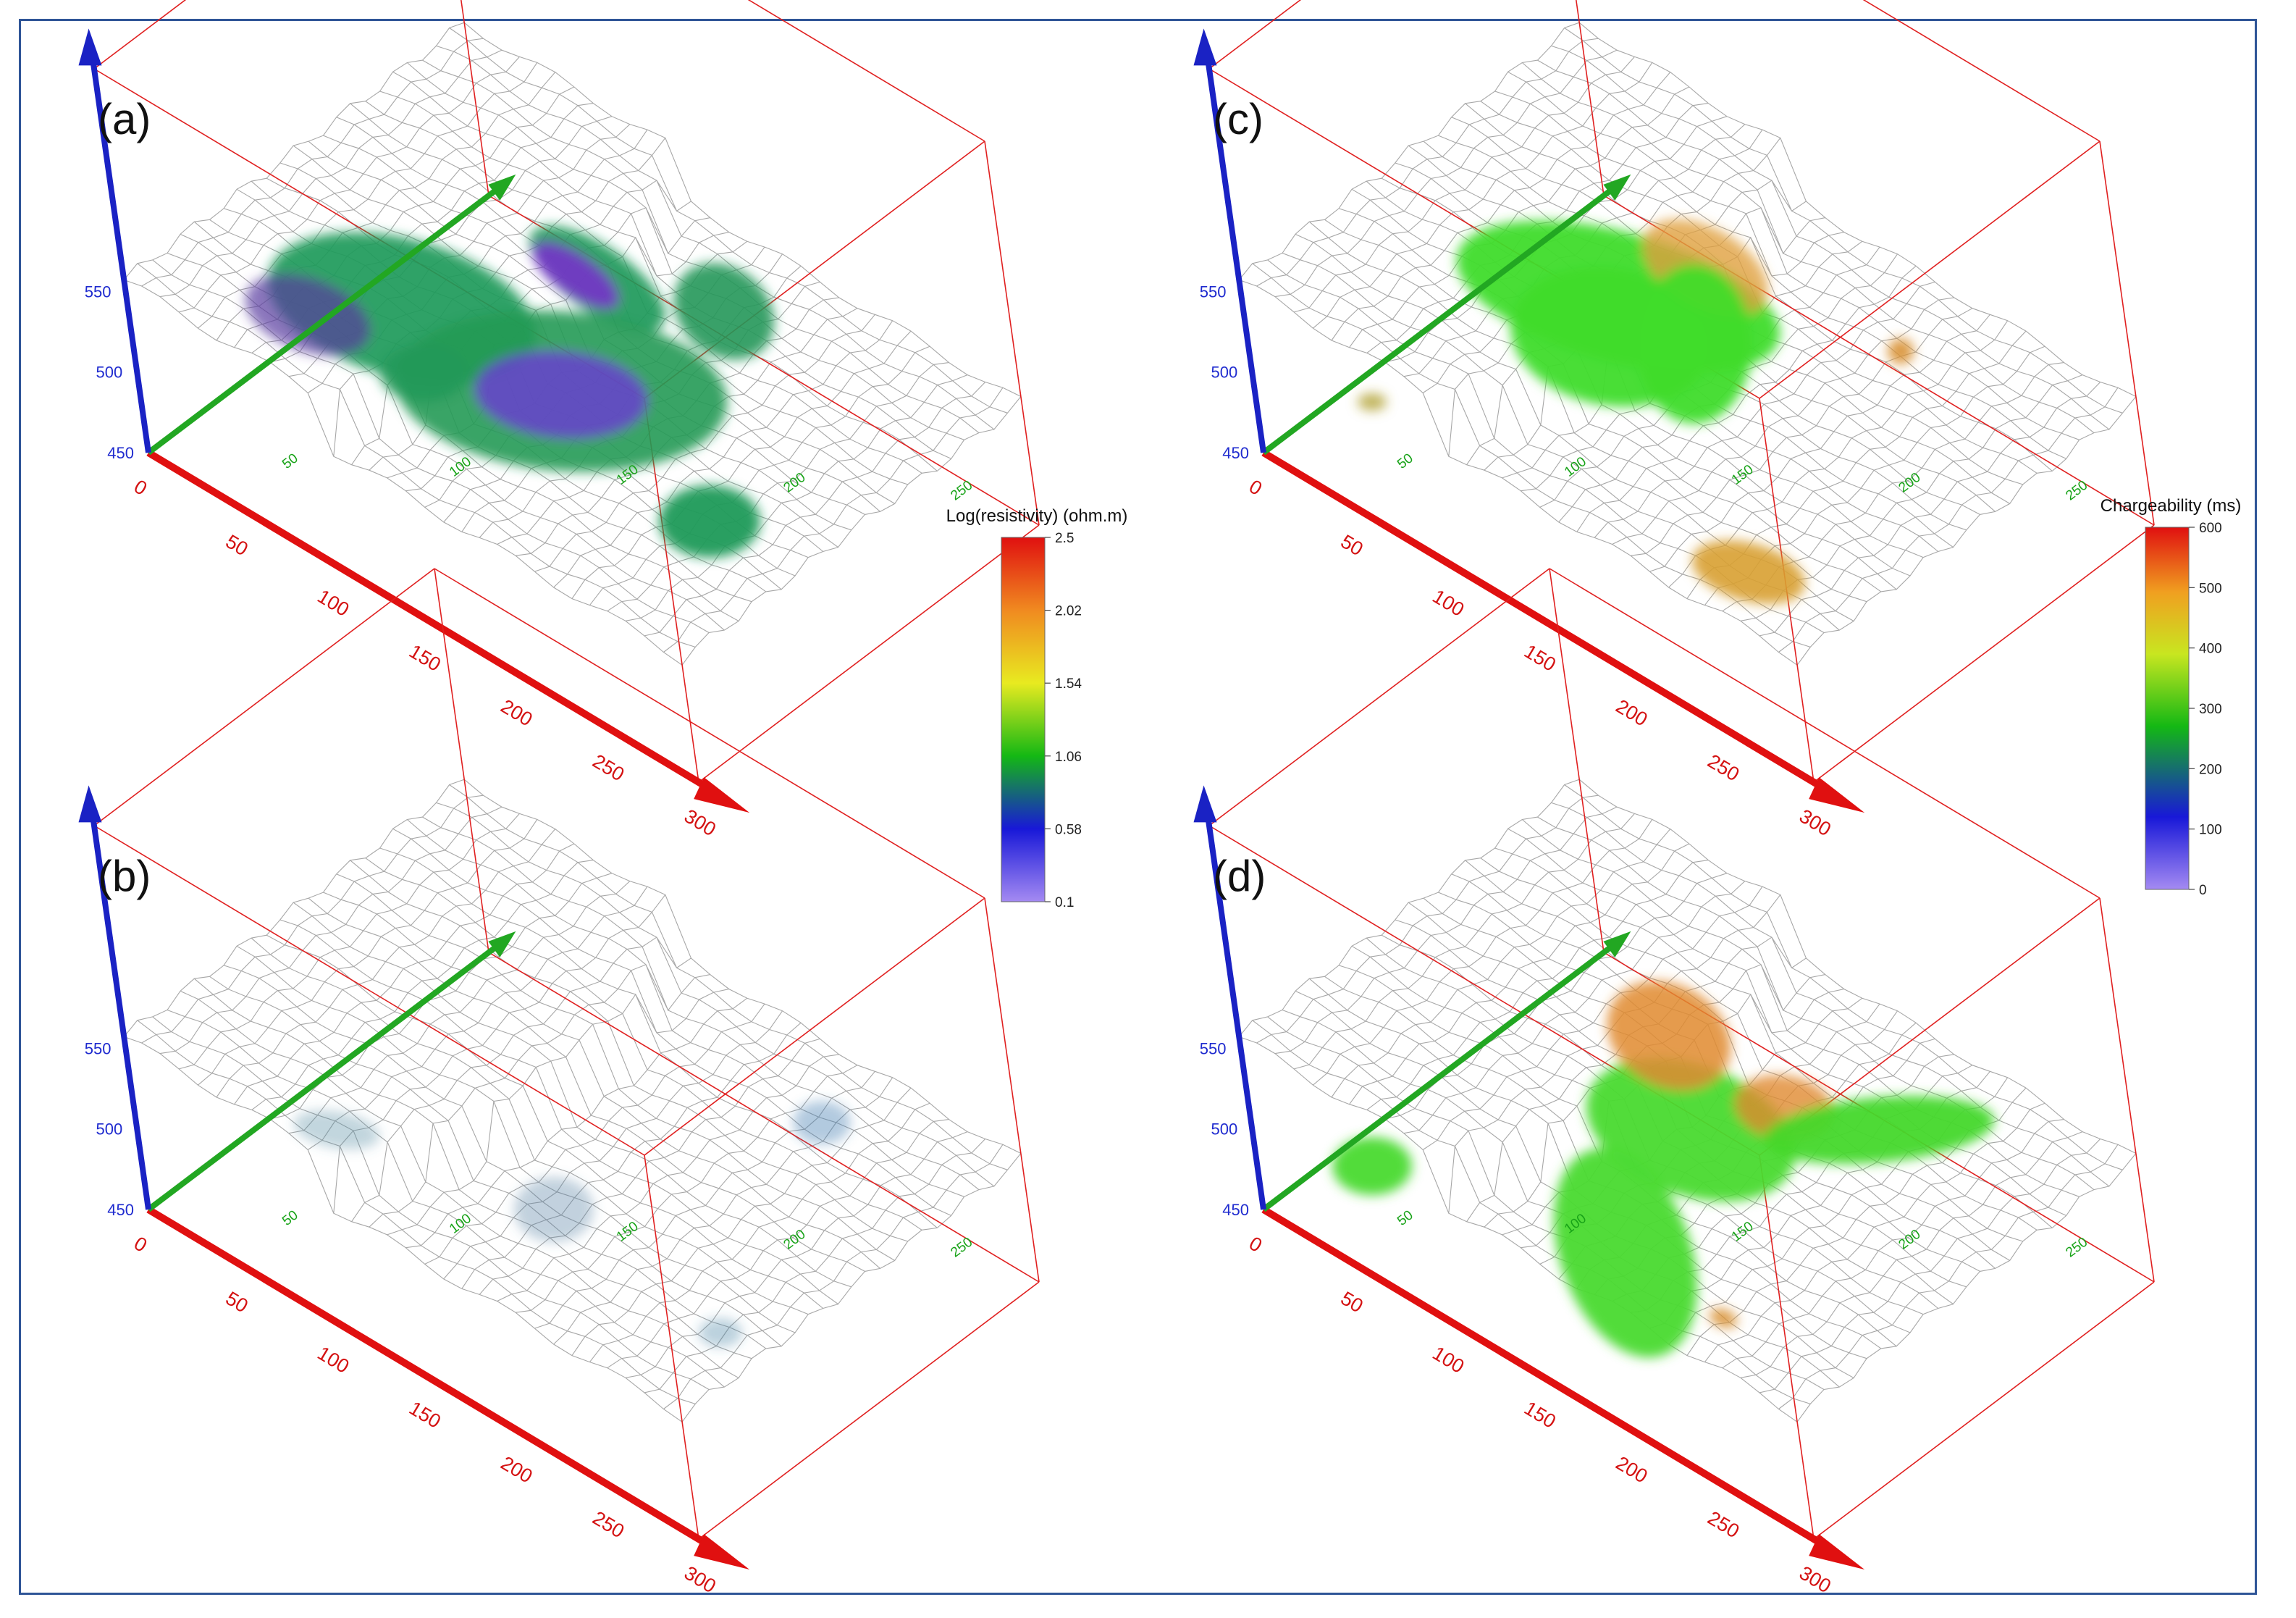 Image resolution: width=2296 pixels, height=1618 pixels. What do you see at coordinates (1069, 611) in the screenshot?
I see `colorbar-tick-label: 2.02` at bounding box center [1069, 611].